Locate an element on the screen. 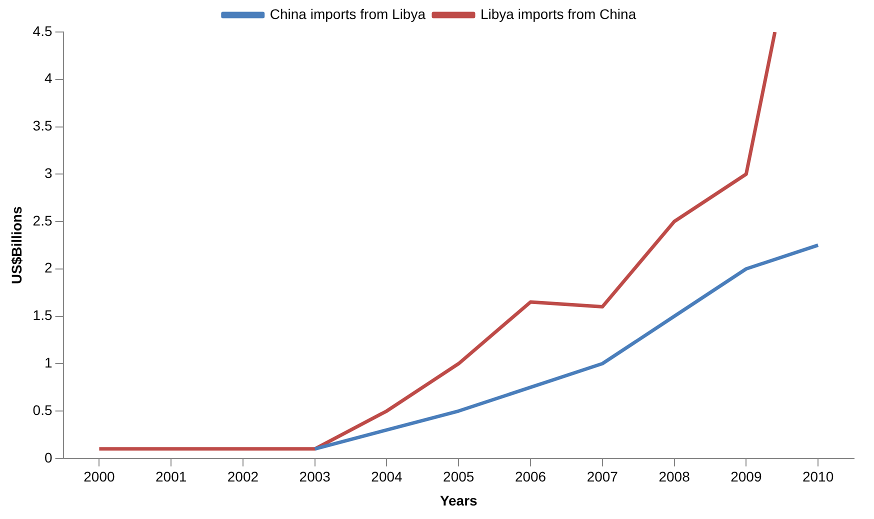  y-axis-title: US$Billions is located at coordinates (16, 245).